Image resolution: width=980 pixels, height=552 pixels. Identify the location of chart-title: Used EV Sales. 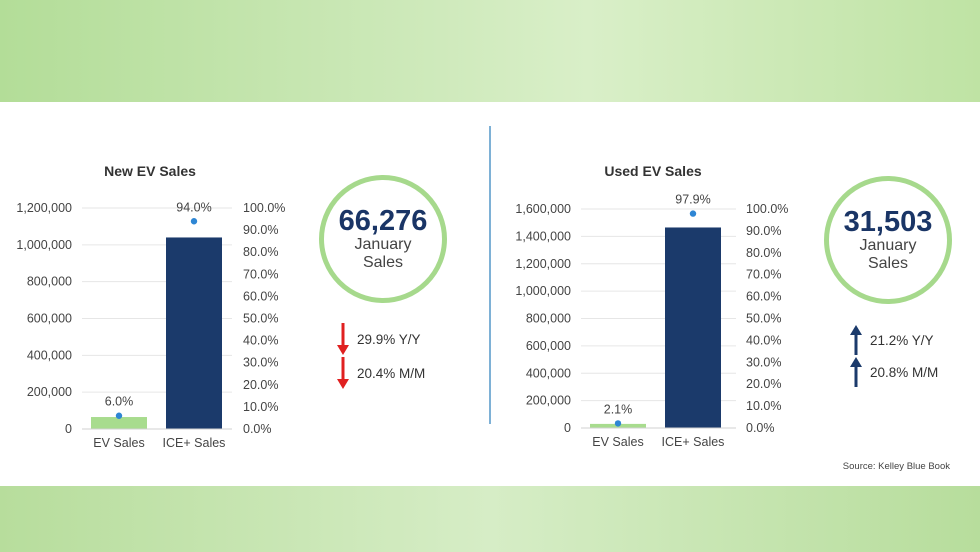
(652, 171).